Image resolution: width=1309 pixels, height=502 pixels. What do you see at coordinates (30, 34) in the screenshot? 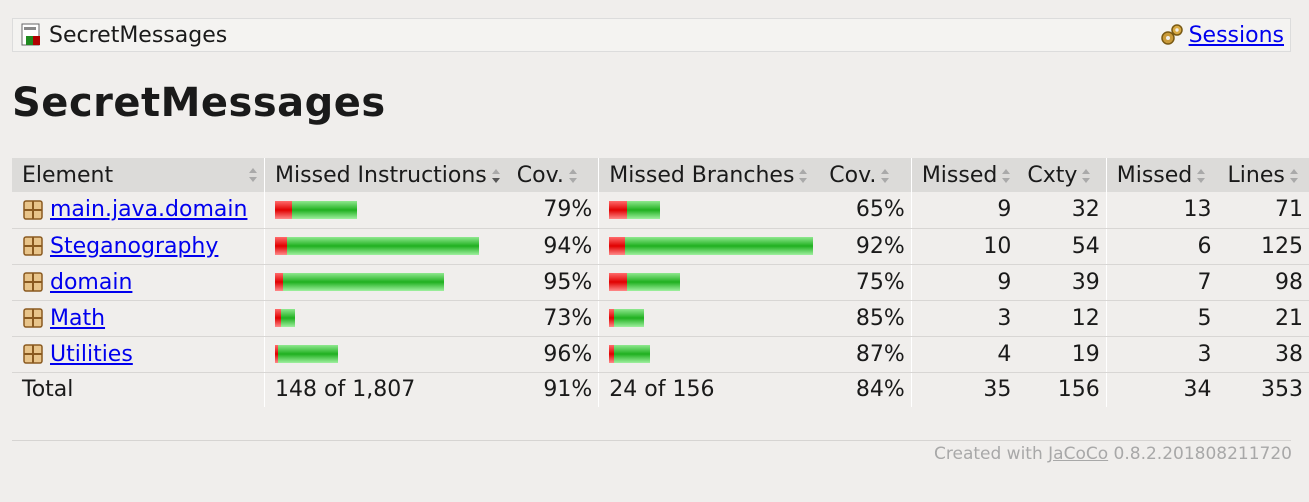
I see `report-icon` at bounding box center [30, 34].